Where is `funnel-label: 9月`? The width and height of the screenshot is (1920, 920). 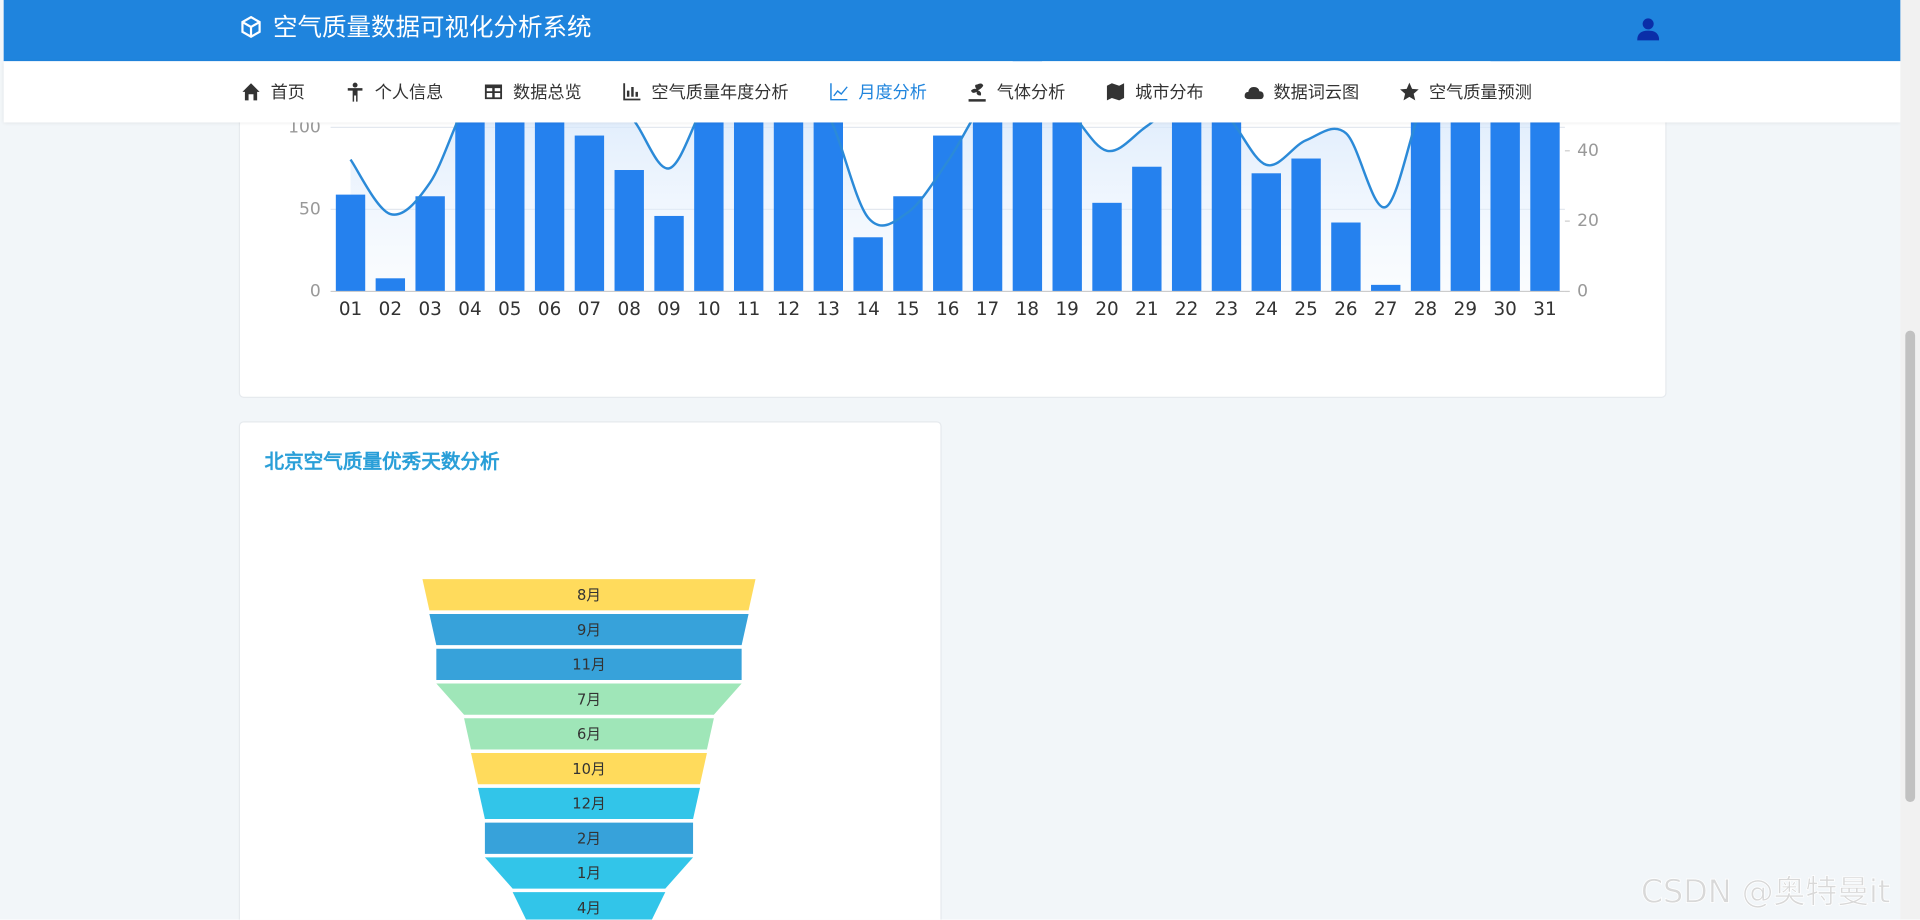
funnel-label: 9月 is located at coordinates (589, 630).